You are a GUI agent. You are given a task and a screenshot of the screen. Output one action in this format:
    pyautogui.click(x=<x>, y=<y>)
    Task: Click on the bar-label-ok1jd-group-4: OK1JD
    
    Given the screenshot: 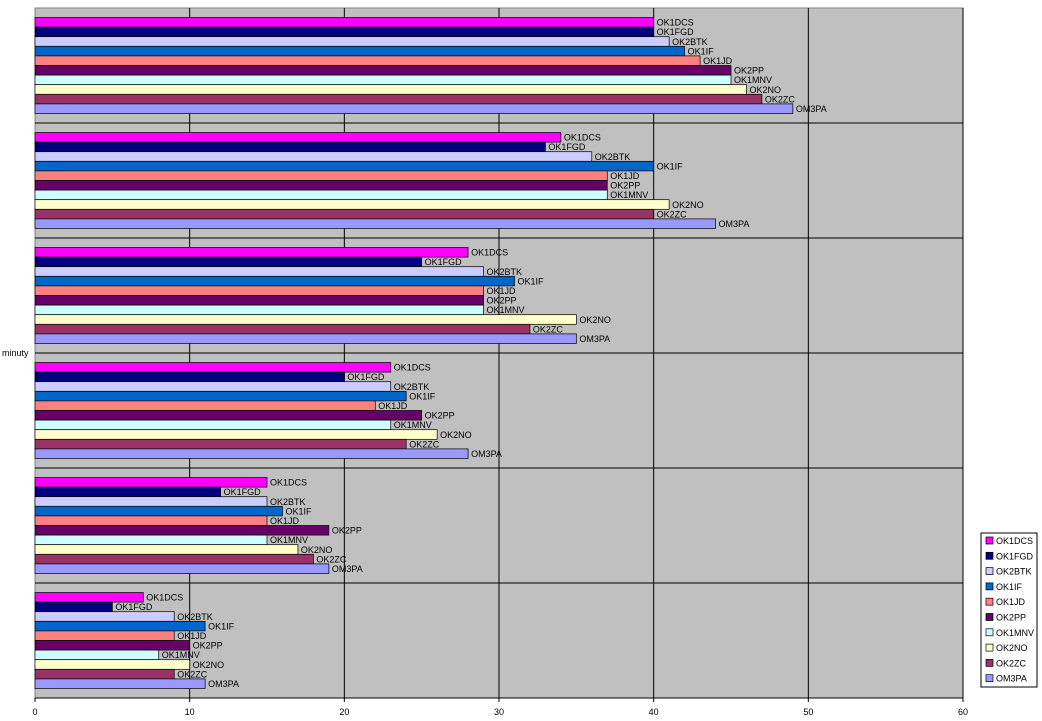 What is the action you would take?
    pyautogui.click(x=393, y=406)
    